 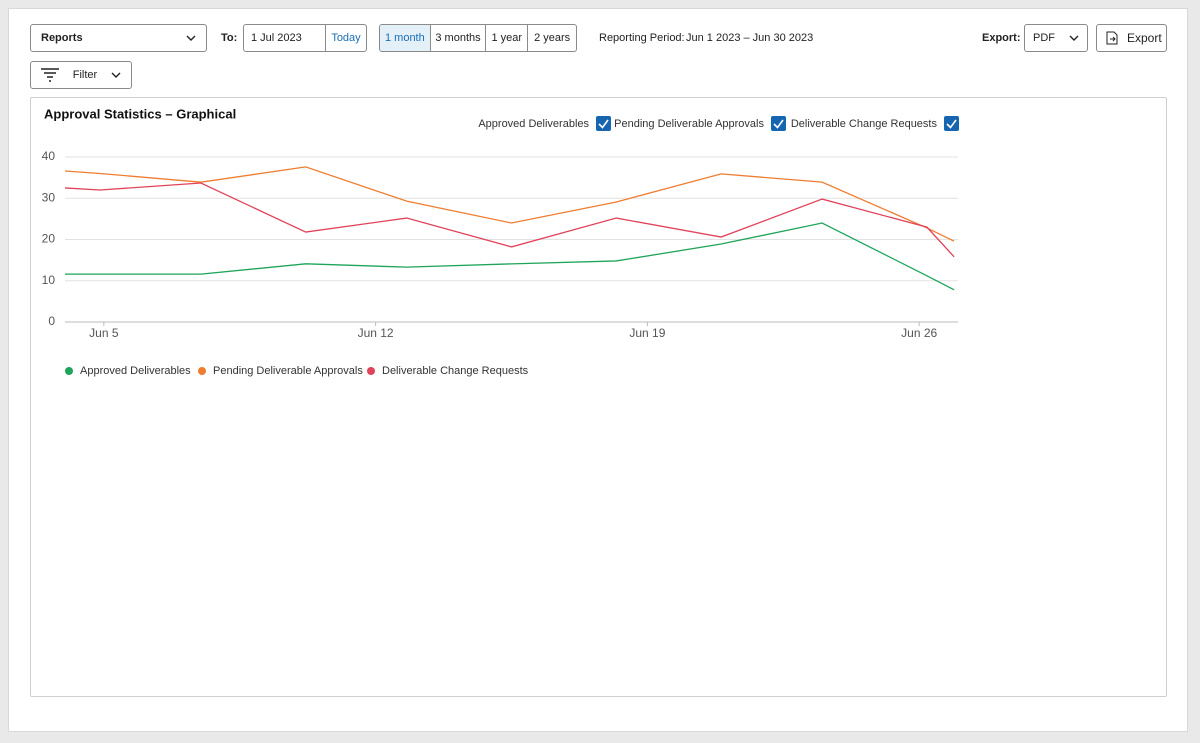 What do you see at coordinates (376, 333) in the screenshot?
I see `x-tick-label: Jun 12` at bounding box center [376, 333].